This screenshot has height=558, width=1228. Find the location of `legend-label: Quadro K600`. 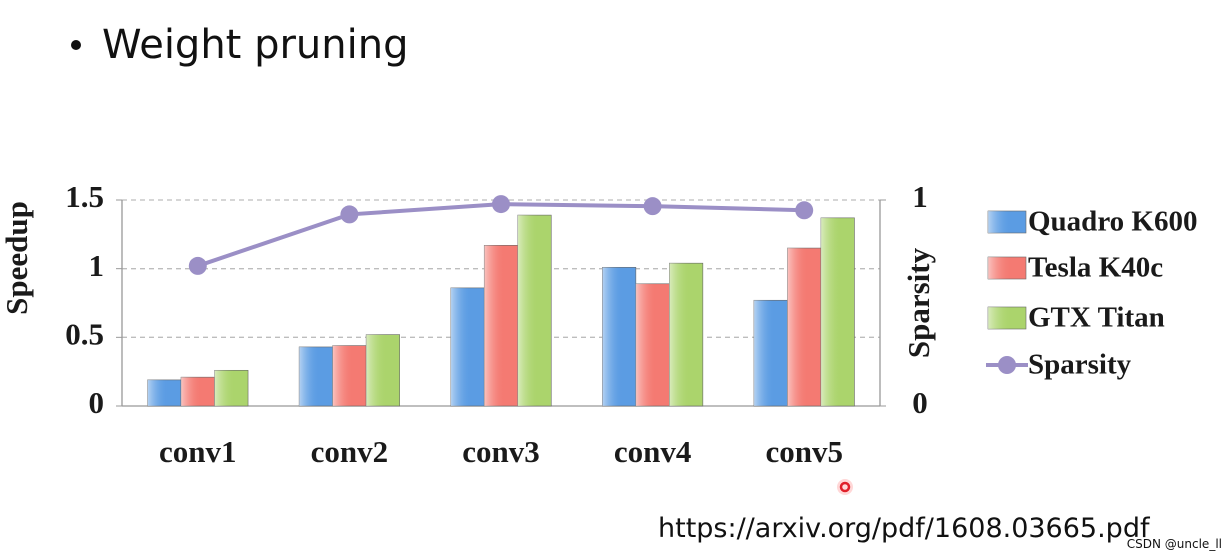

legend-label: Quadro K600 is located at coordinates (1112, 222).